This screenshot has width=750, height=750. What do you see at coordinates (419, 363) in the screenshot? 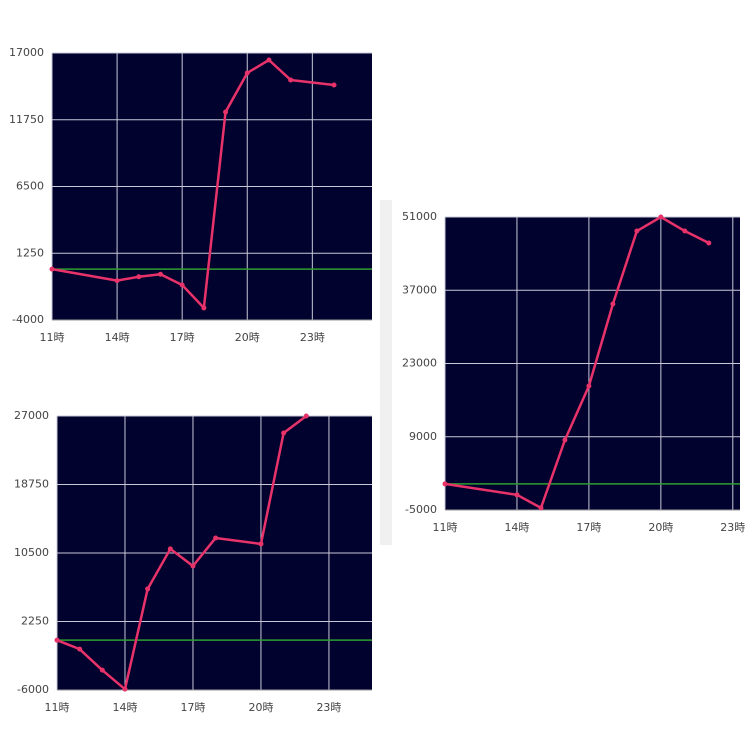
I see `y-tick-label: 23000` at bounding box center [419, 363].